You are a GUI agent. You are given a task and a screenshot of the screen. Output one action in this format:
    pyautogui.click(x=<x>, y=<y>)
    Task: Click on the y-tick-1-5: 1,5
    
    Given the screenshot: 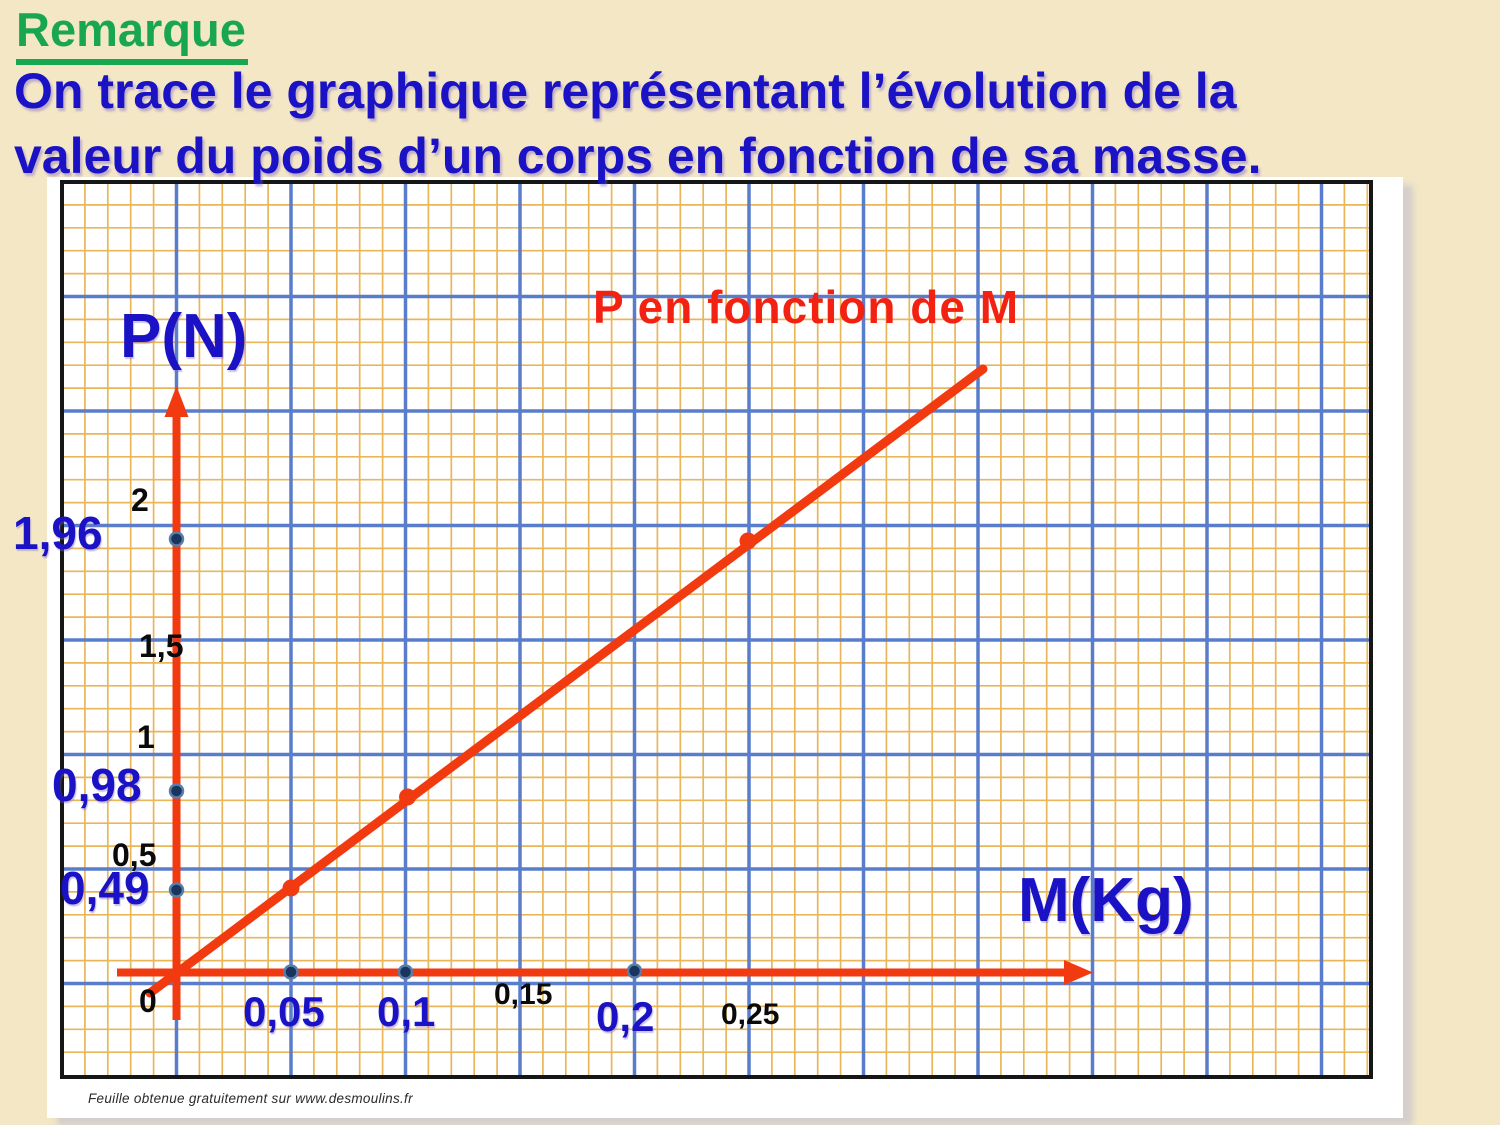 What is the action you would take?
    pyautogui.click(x=161, y=646)
    